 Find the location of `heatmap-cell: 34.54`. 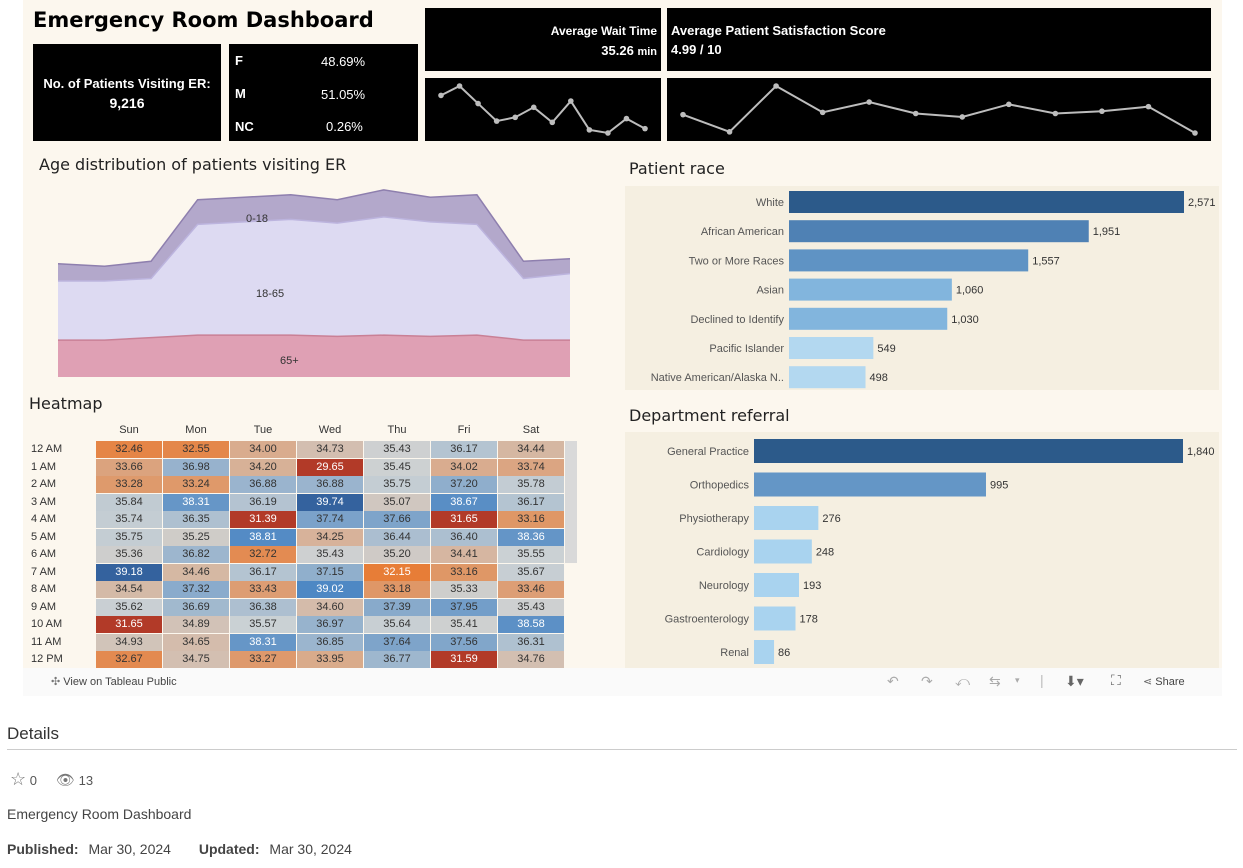

heatmap-cell: 34.54 is located at coordinates (129, 589).